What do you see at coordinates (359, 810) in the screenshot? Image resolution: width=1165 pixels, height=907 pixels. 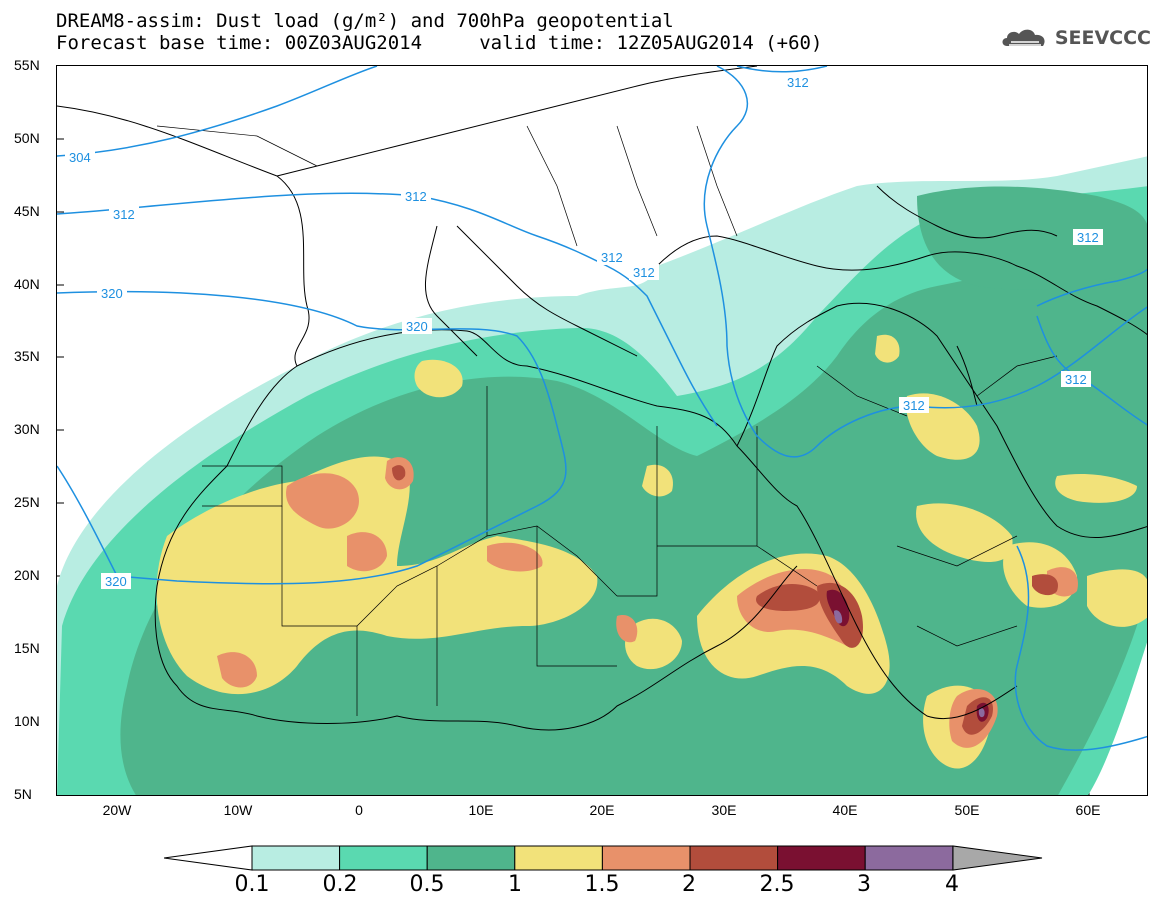 I see `lon-label: 0` at bounding box center [359, 810].